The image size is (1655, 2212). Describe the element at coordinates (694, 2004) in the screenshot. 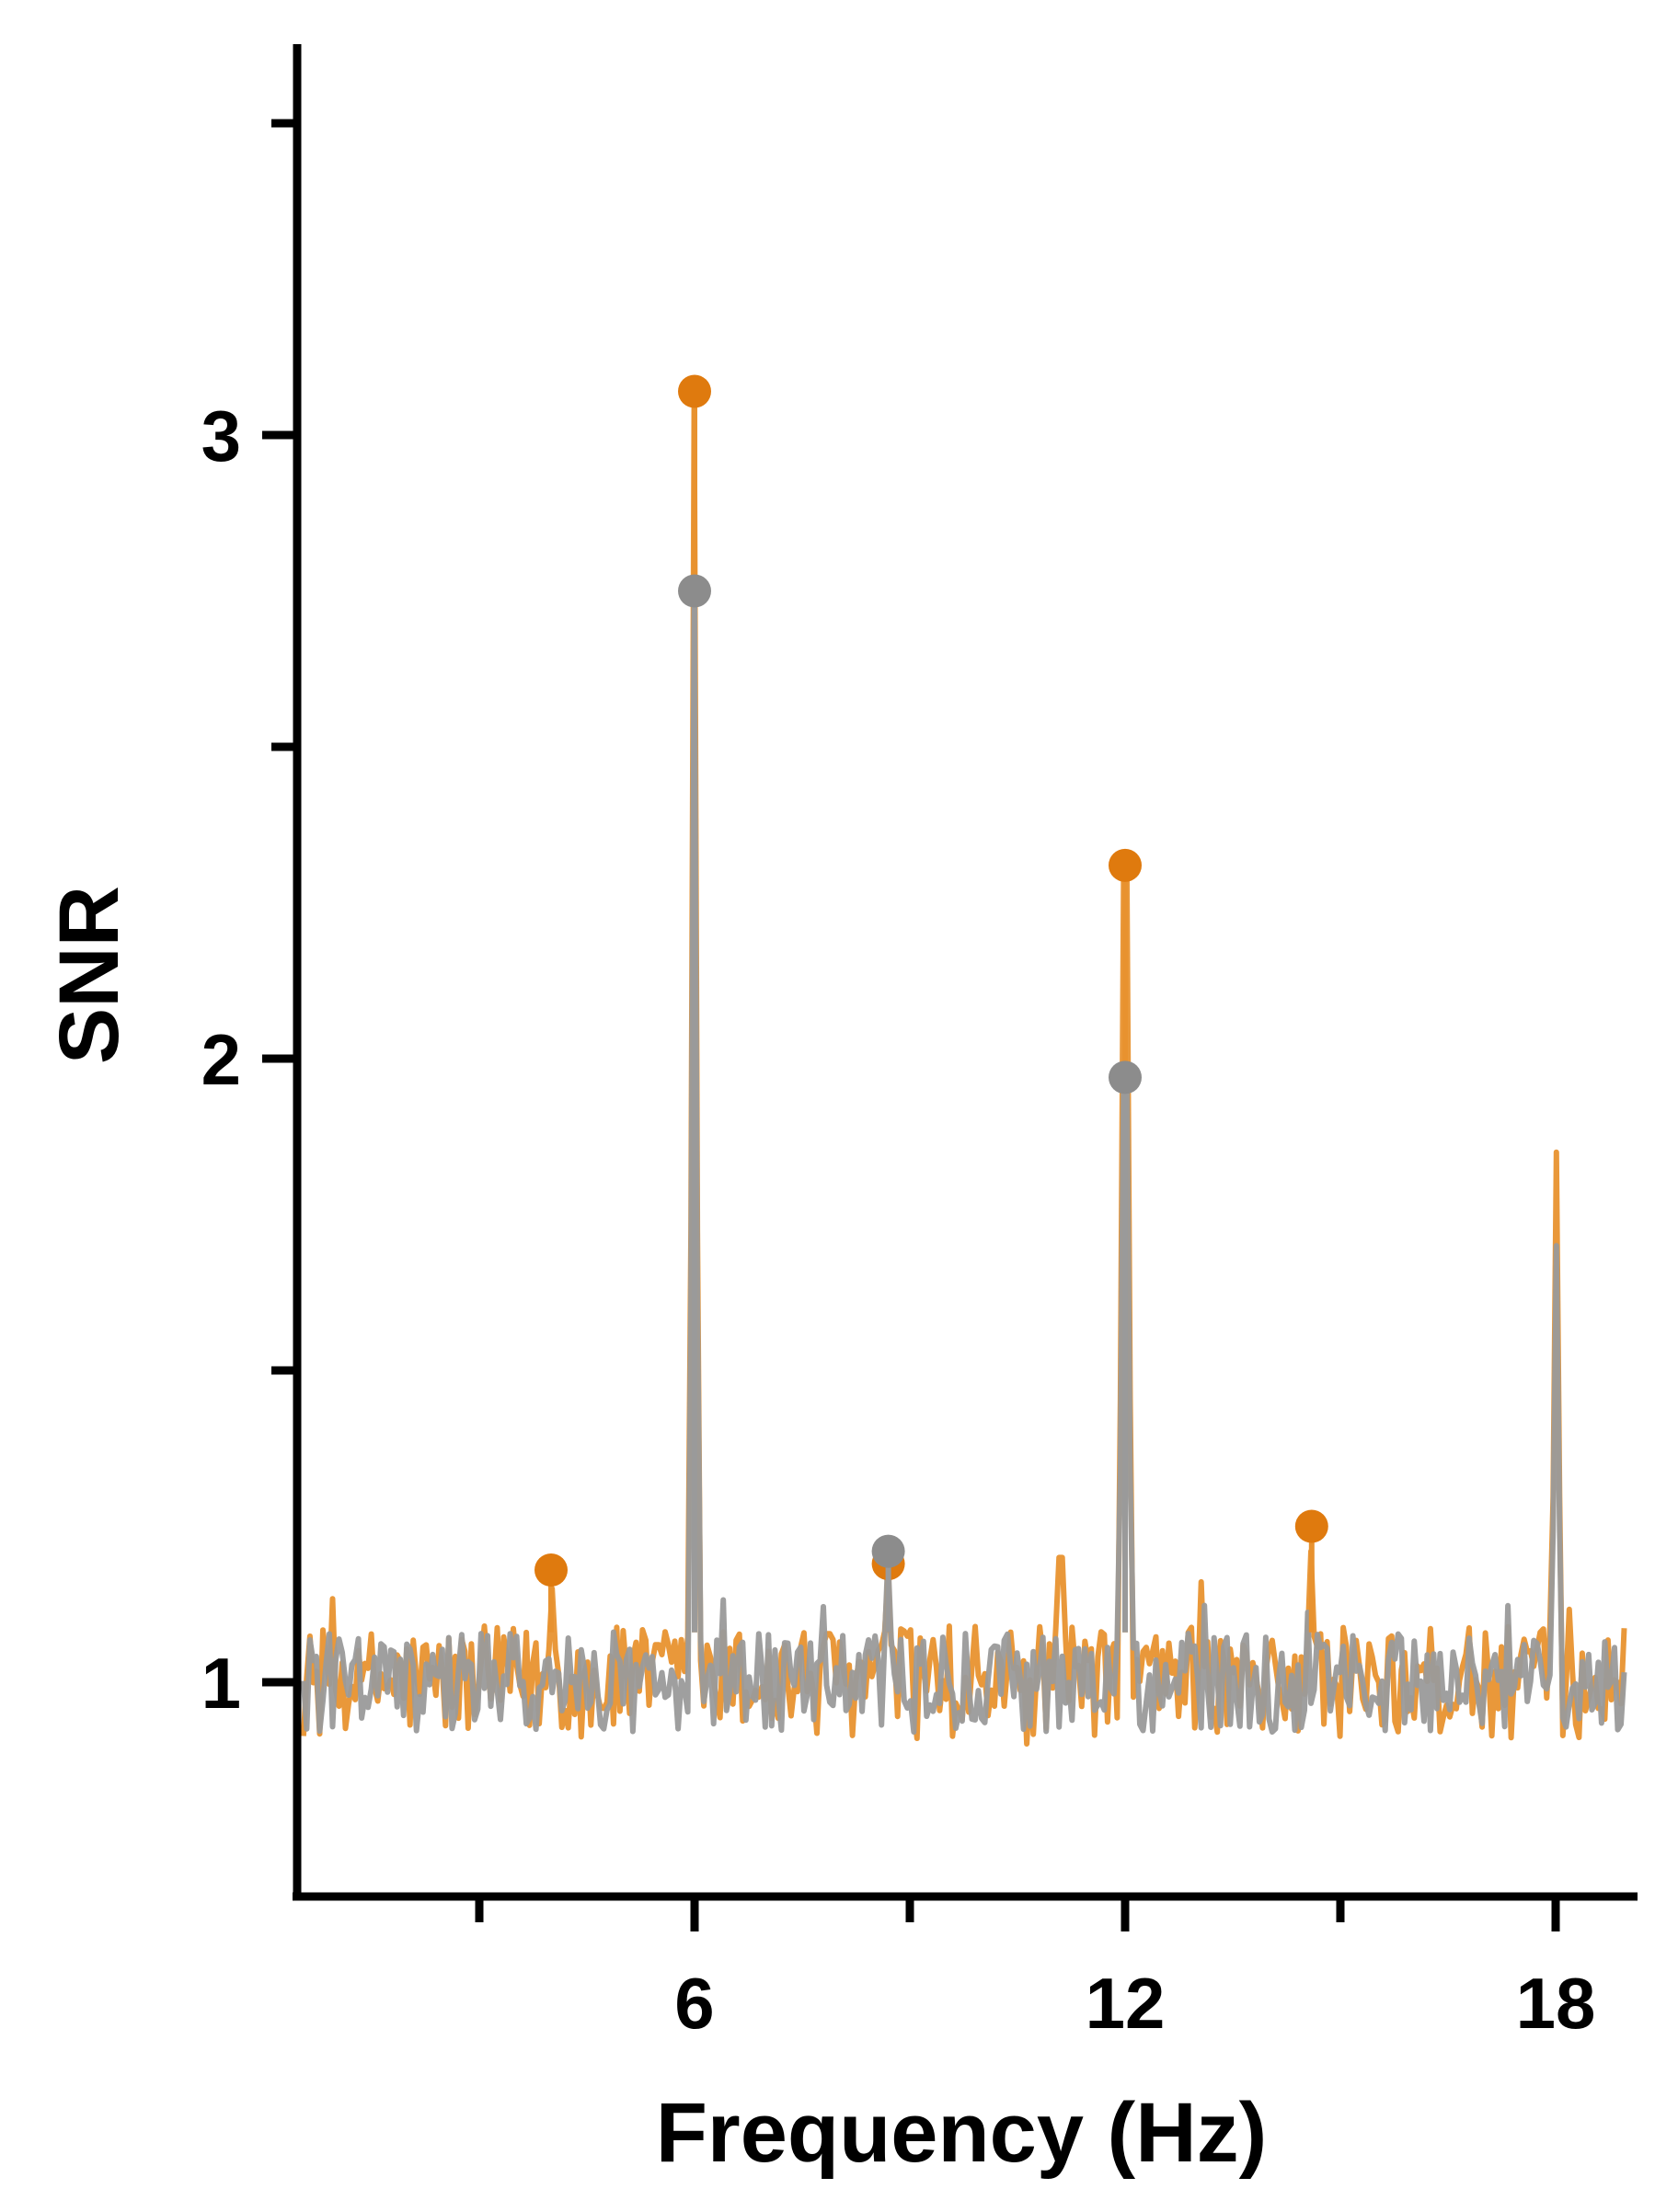

I see `x-tick-label-6: 6` at that location.